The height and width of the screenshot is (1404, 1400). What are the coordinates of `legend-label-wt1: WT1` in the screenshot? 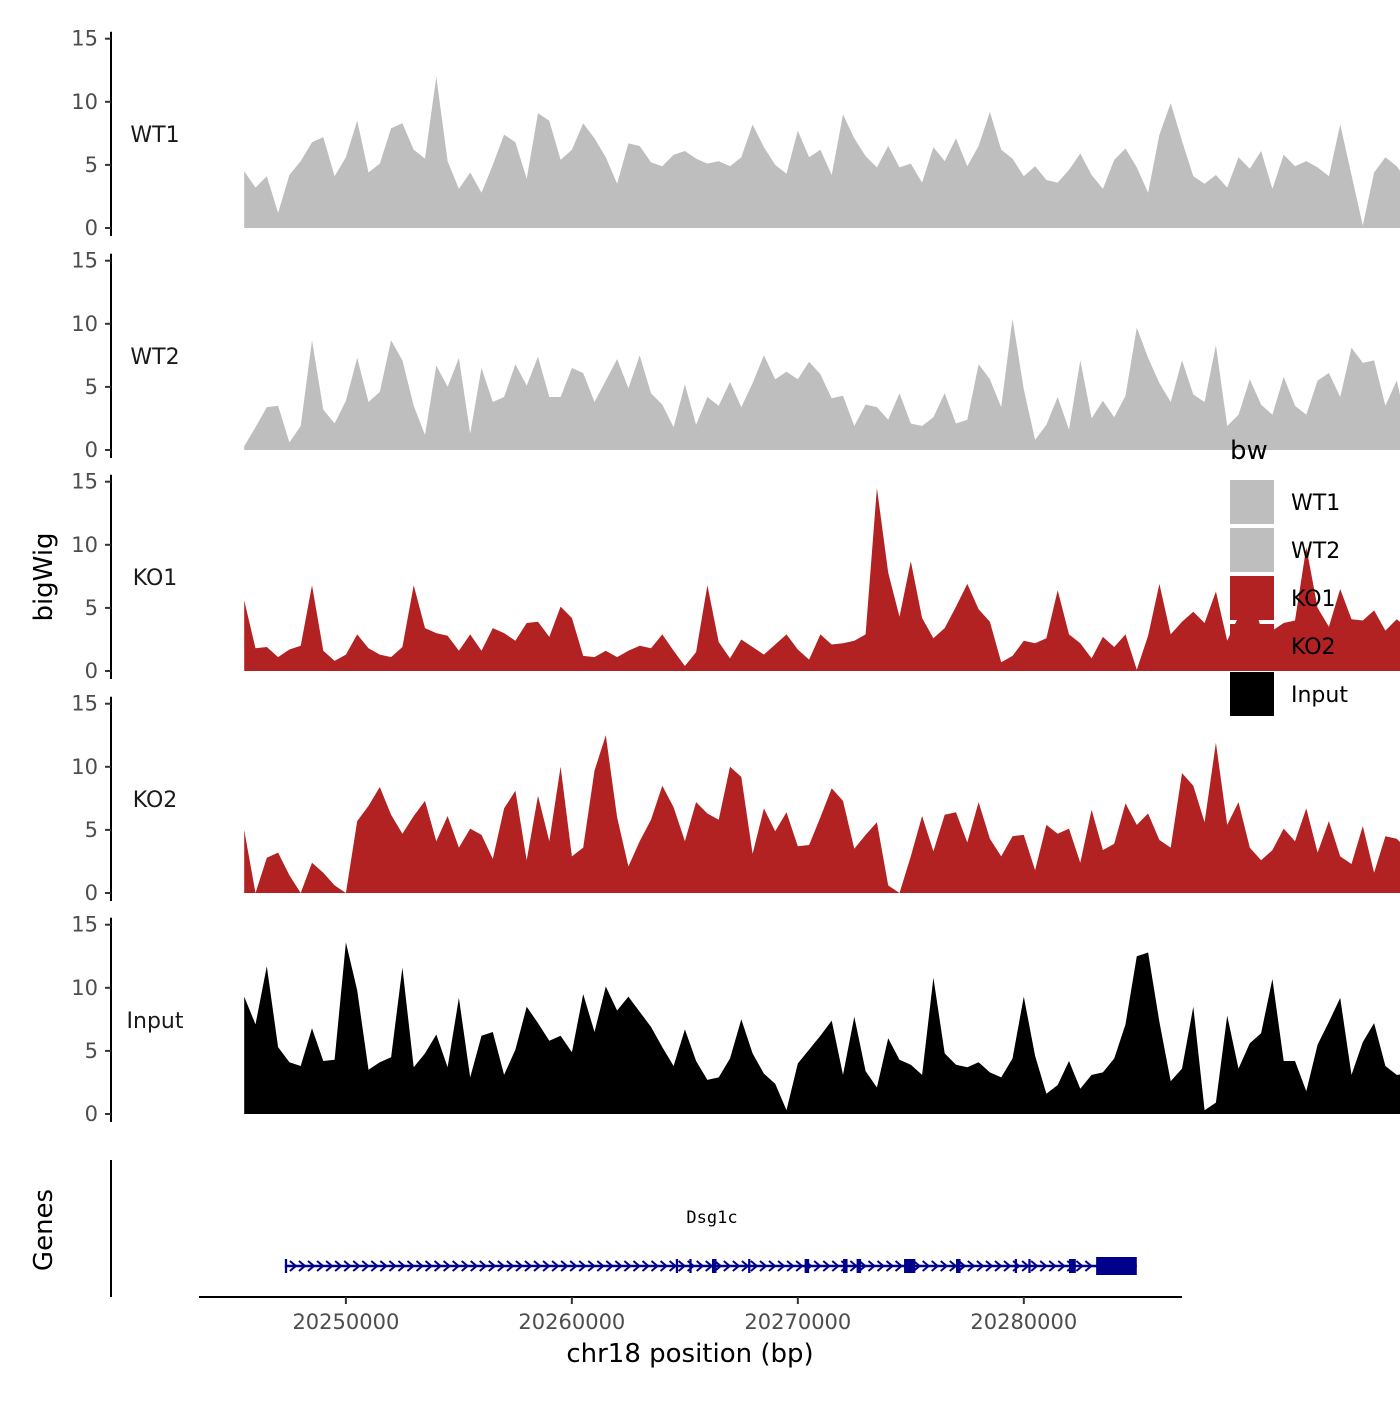 It's located at (1315, 503).